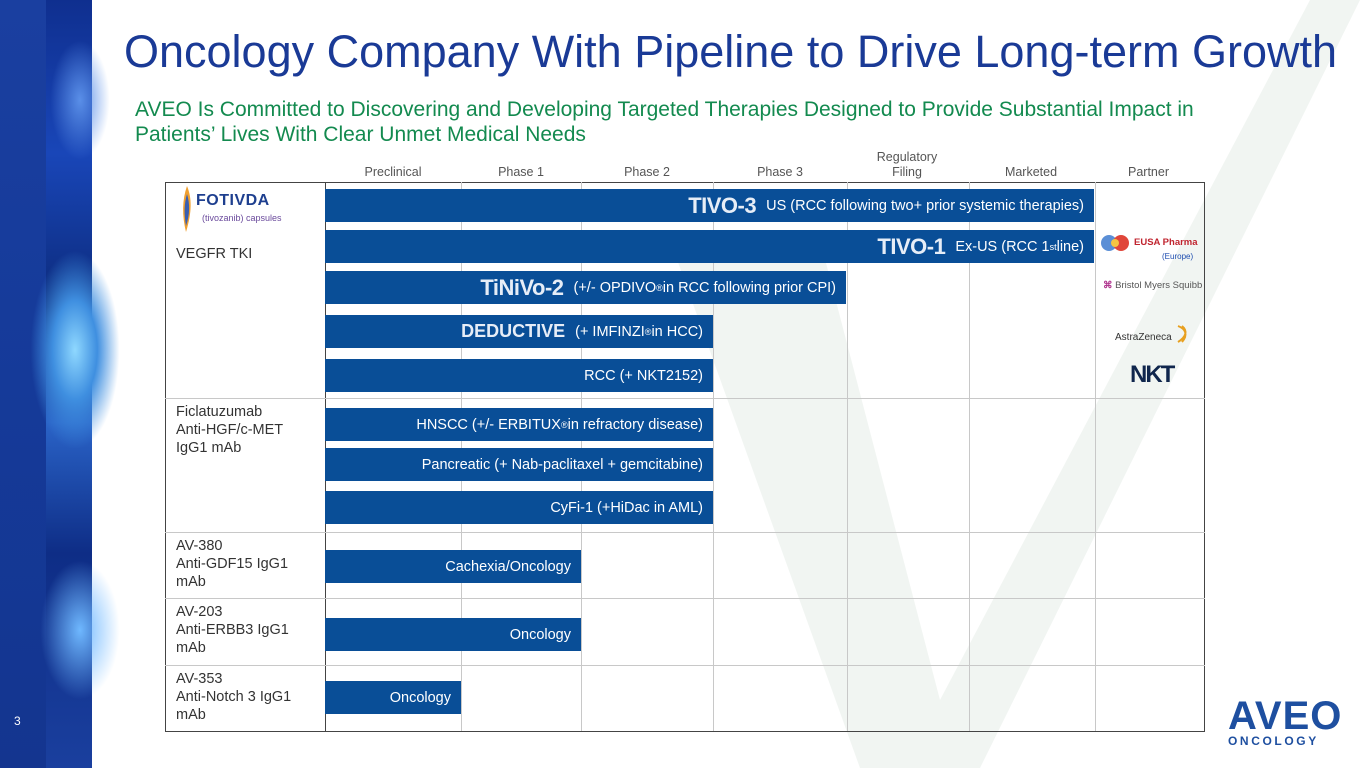 This screenshot has width=1365, height=768. Describe the element at coordinates (1053, 246) in the screenshot. I see `bar-label-sup: st` at that location.